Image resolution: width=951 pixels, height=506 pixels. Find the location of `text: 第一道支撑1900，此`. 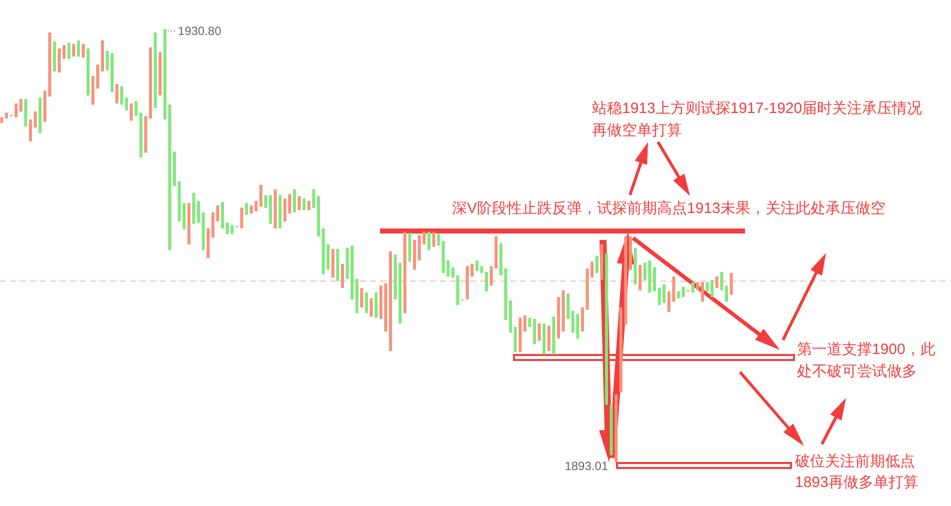

text: 第一道支撑1900，此 is located at coordinates (866, 349).